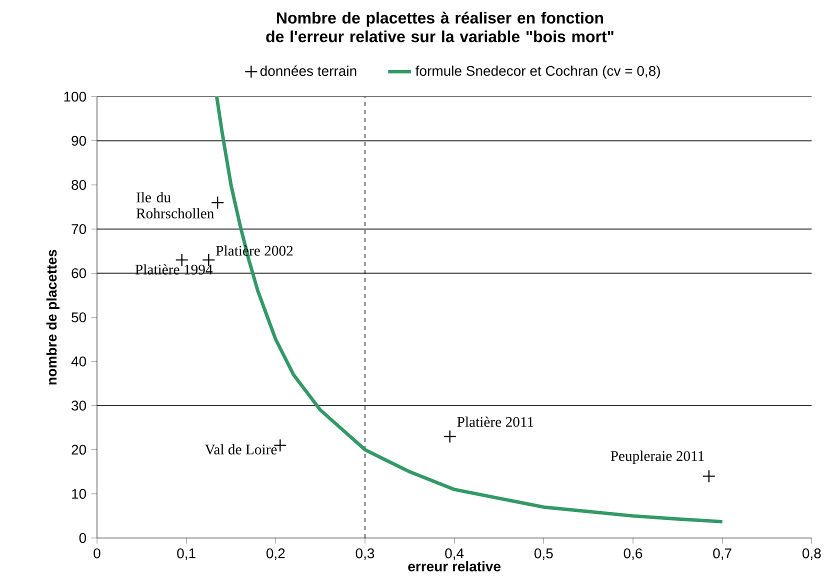  What do you see at coordinates (82, 538) in the screenshot?
I see `y-tick-label: 0` at bounding box center [82, 538].